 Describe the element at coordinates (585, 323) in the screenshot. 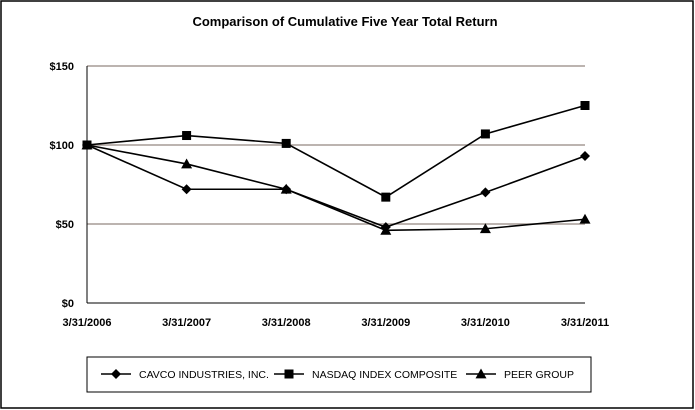

I see `x-tick-label: 3/31/2011` at that location.